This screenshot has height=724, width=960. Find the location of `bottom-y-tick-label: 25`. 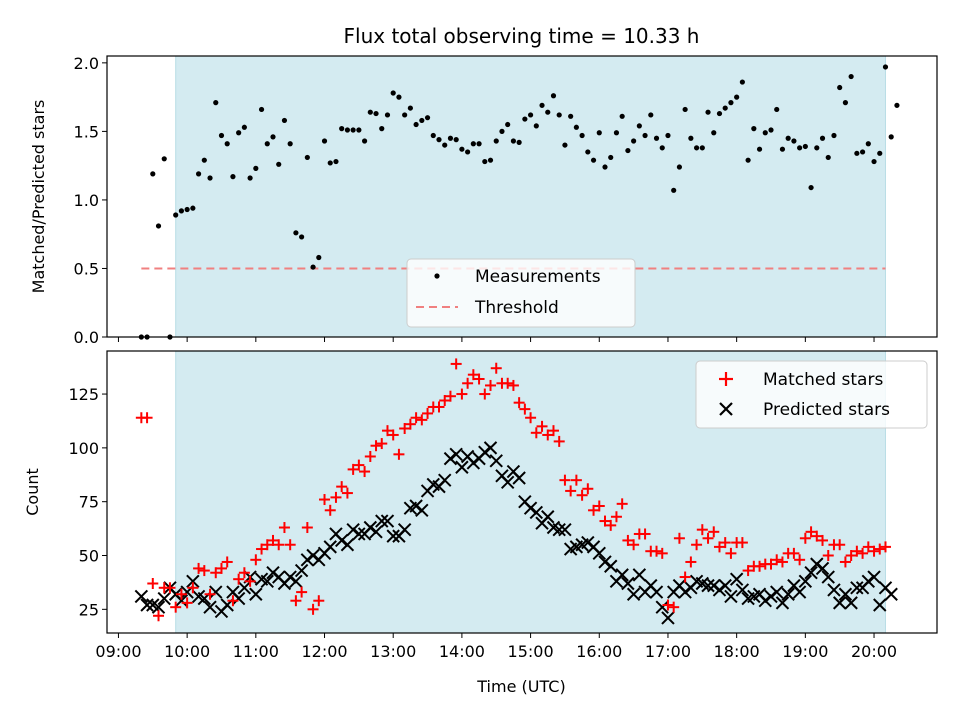

bottom-y-tick-label: 25 is located at coordinates (89, 609).